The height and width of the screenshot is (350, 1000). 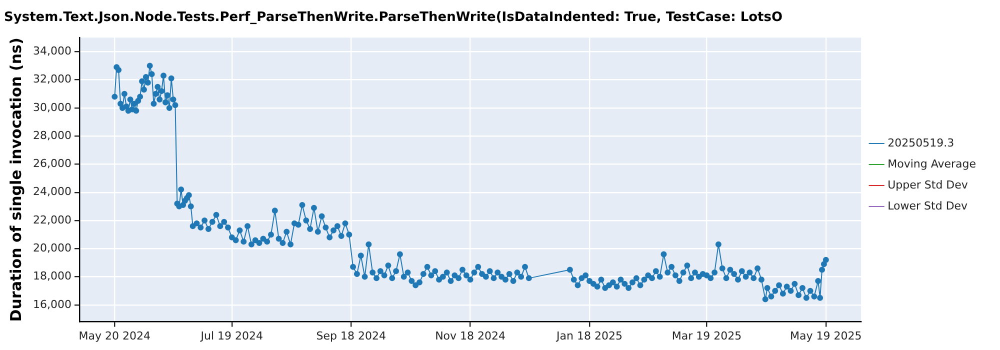 What do you see at coordinates (52, 107) in the screenshot?
I see `y-tick-label: 30,000` at bounding box center [52, 107].